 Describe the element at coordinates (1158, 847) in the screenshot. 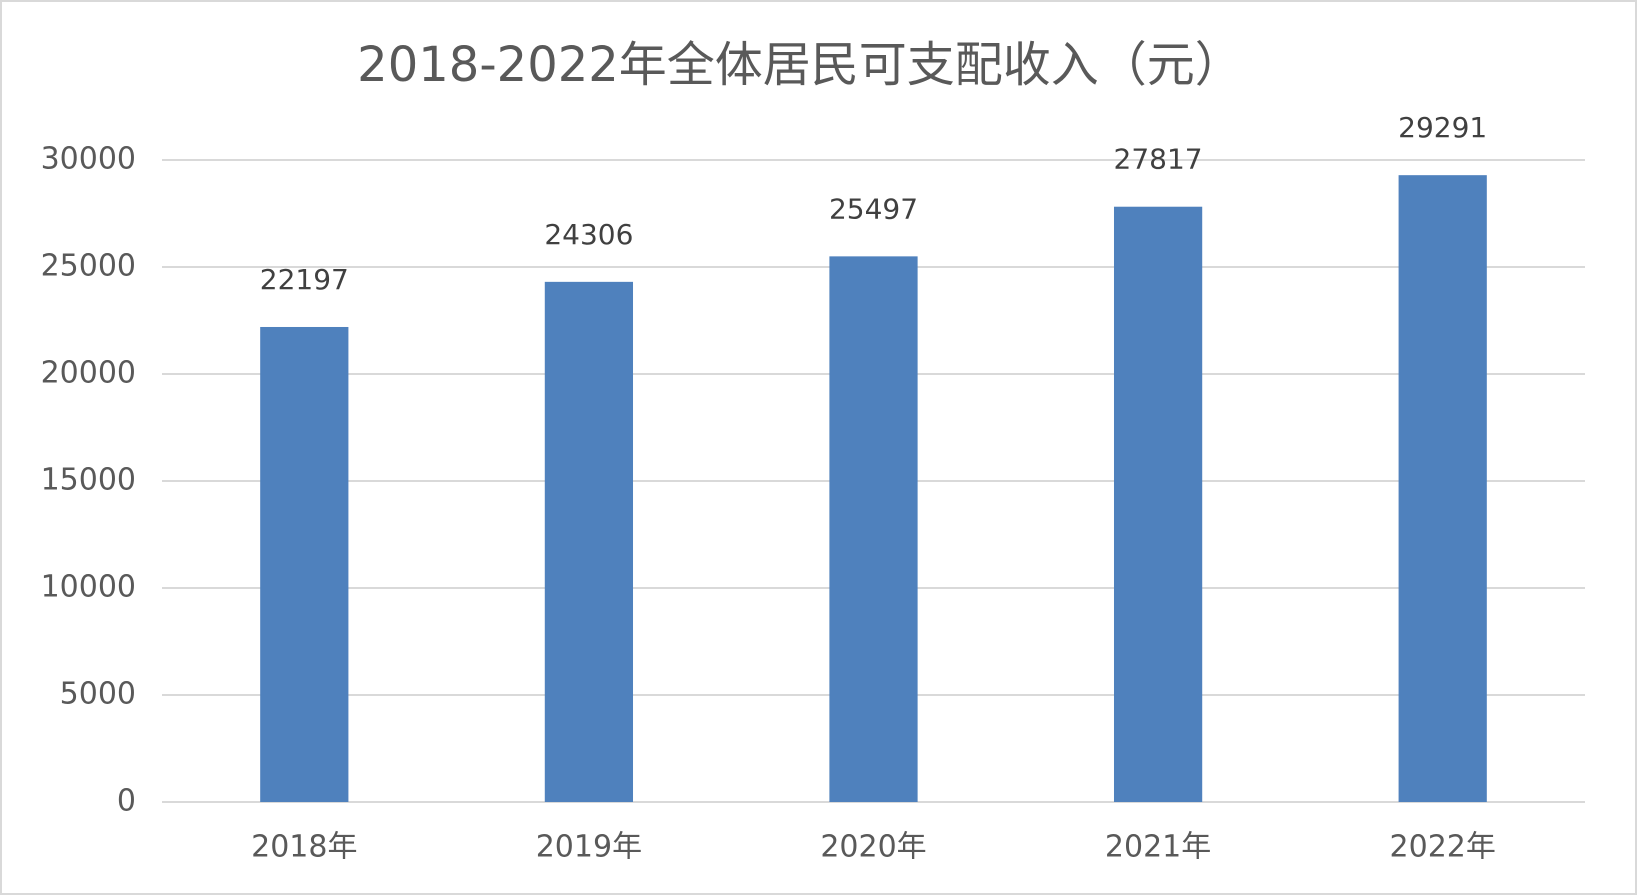

I see `x-tick-label: 2021年` at that location.